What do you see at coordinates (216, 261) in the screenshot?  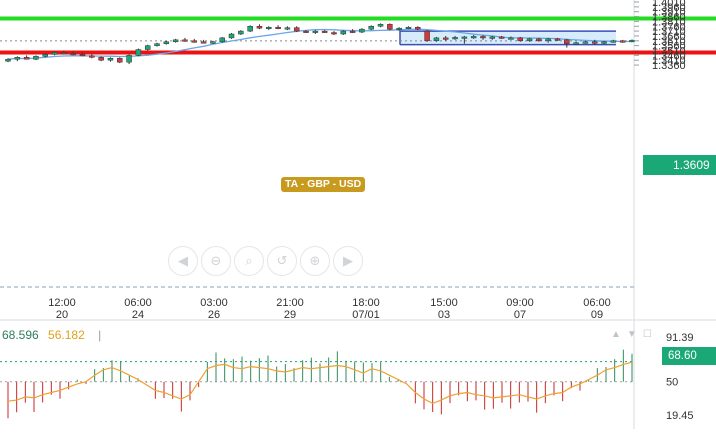 I see `zoom-out-icon: ⊖` at bounding box center [216, 261].